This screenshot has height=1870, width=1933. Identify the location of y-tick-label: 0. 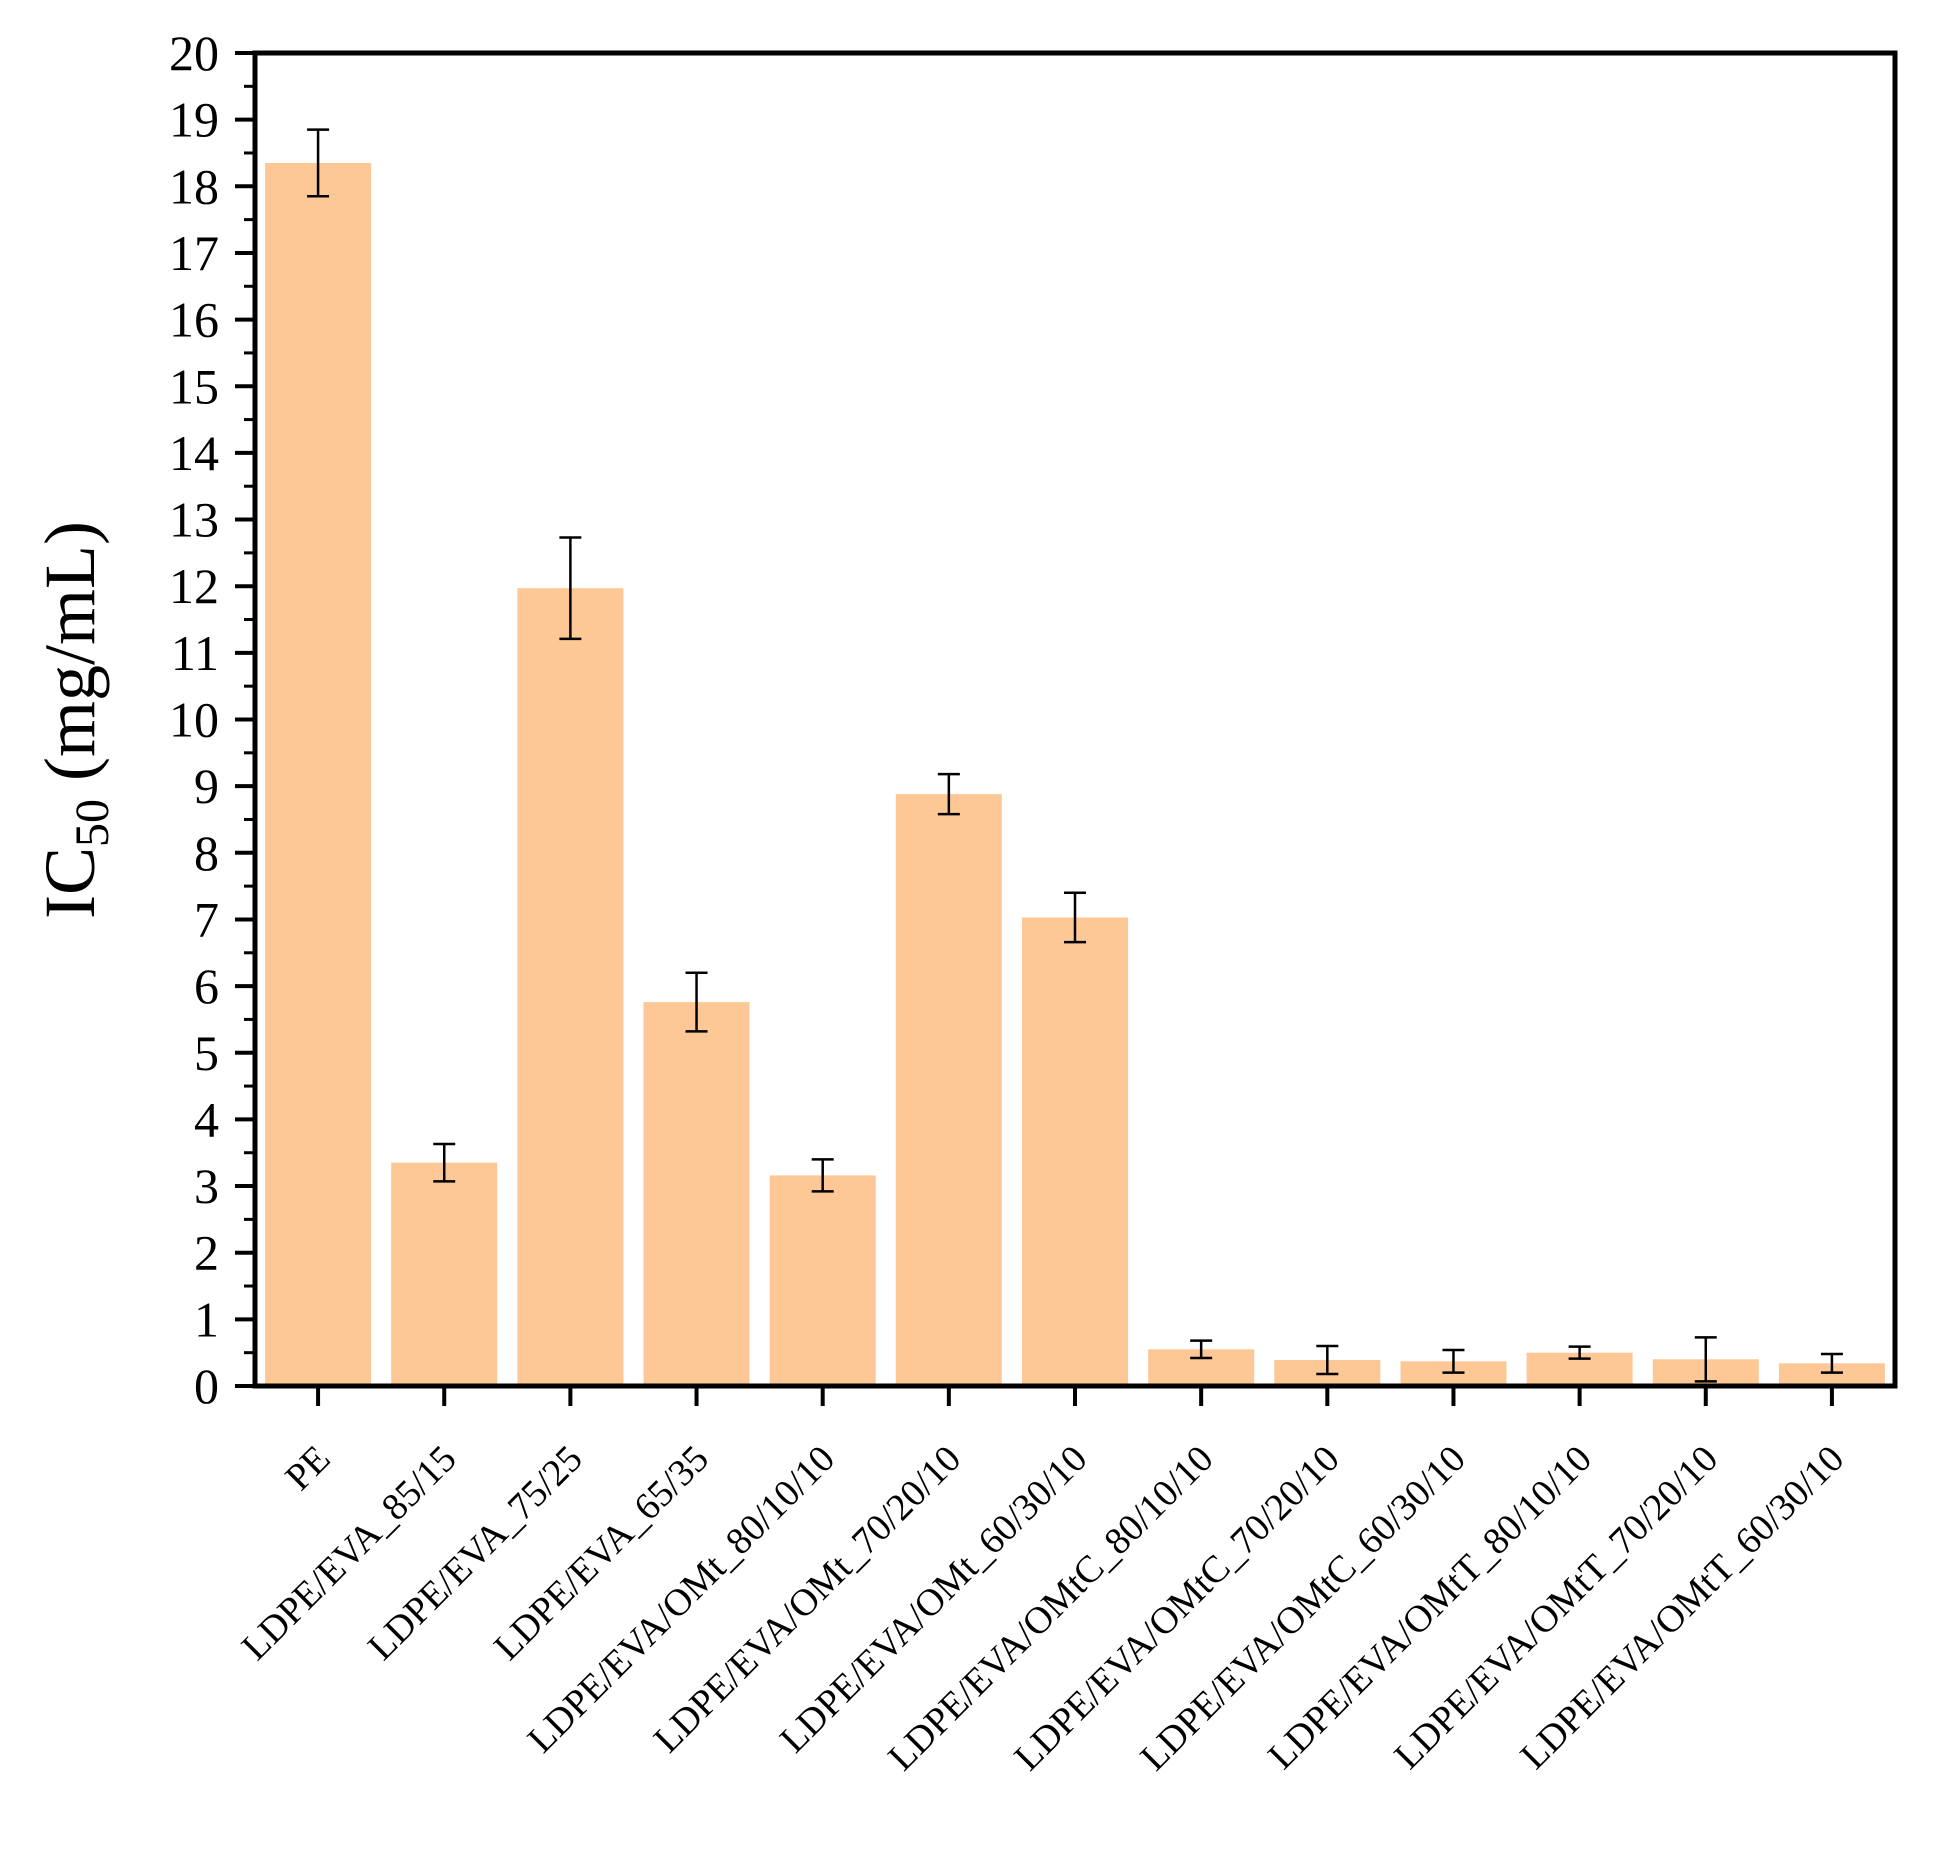
(206, 1386).